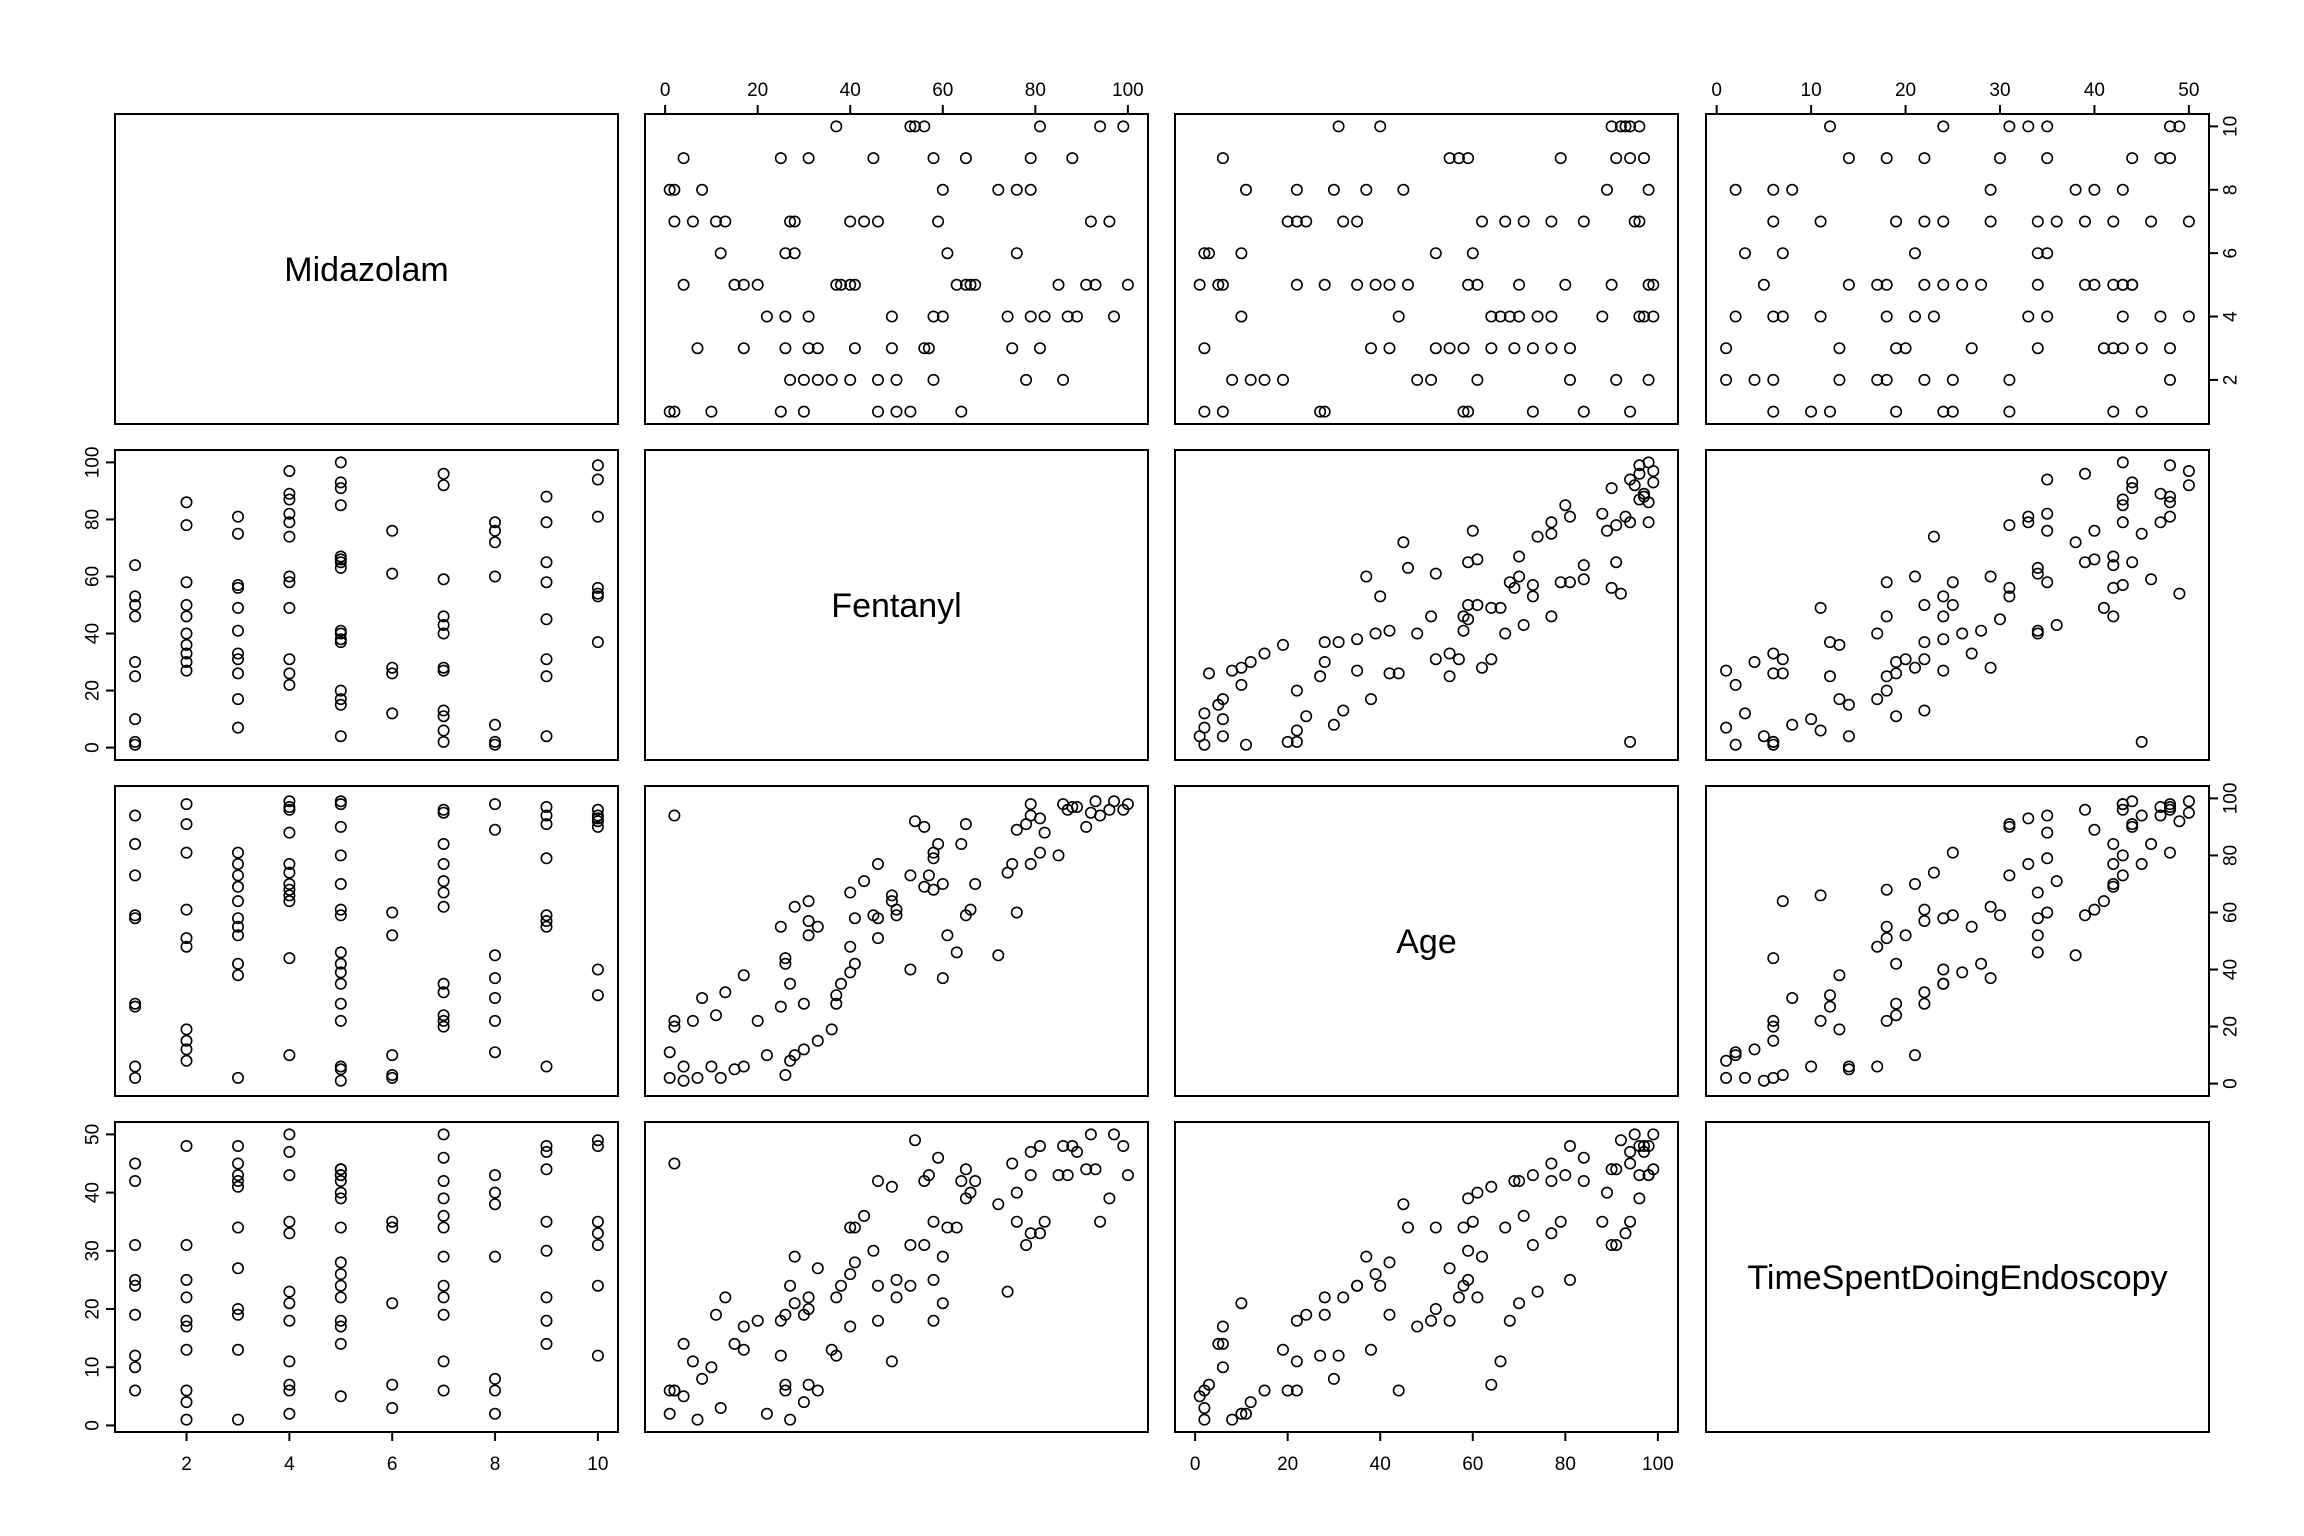  What do you see at coordinates (2231, 1083) in the screenshot?
I see `tick-label: 0` at bounding box center [2231, 1083].